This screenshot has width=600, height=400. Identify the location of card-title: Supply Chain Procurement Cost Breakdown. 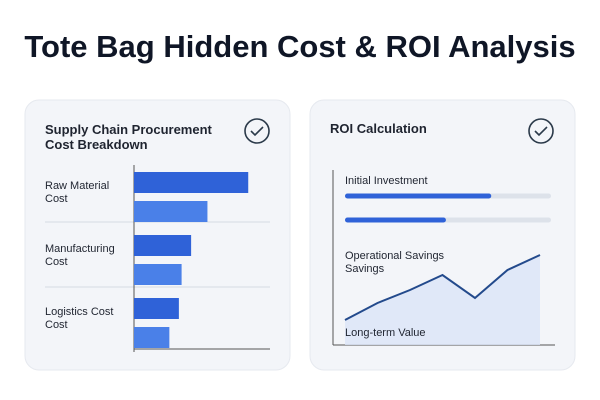
(128, 137).